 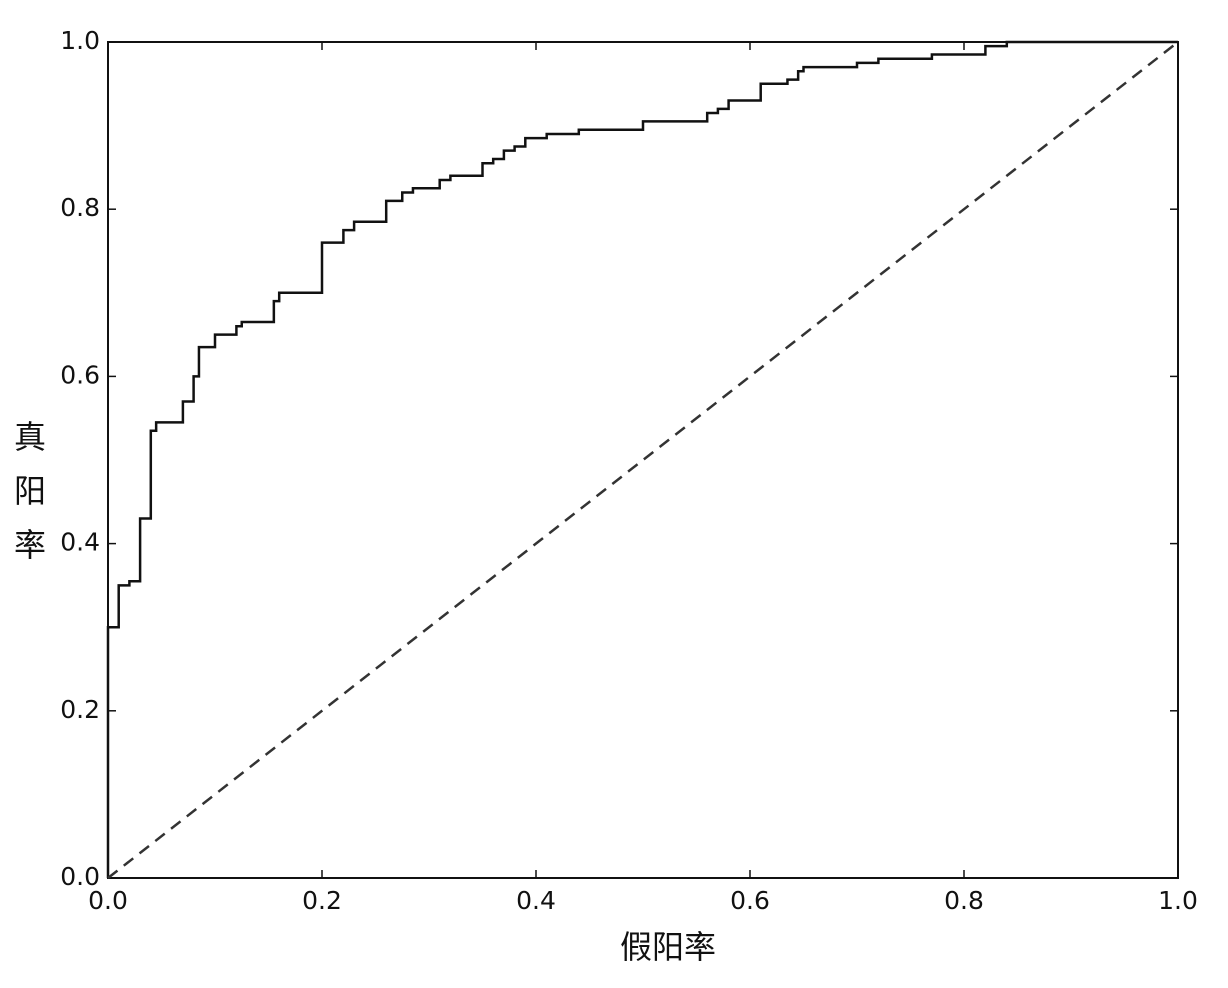 What do you see at coordinates (80, 876) in the screenshot?
I see `y-tick-label: 0.0` at bounding box center [80, 876].